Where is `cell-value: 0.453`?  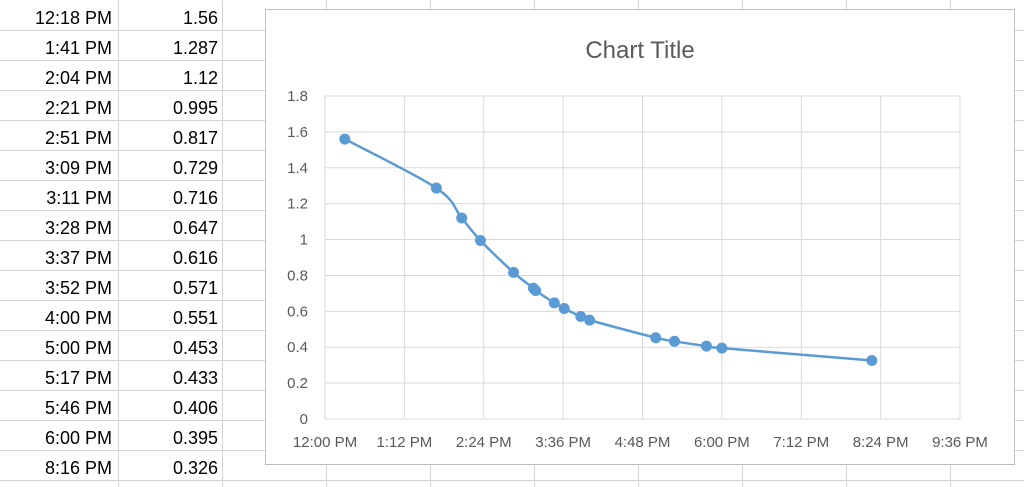 cell-value: 0.453 is located at coordinates (195, 348).